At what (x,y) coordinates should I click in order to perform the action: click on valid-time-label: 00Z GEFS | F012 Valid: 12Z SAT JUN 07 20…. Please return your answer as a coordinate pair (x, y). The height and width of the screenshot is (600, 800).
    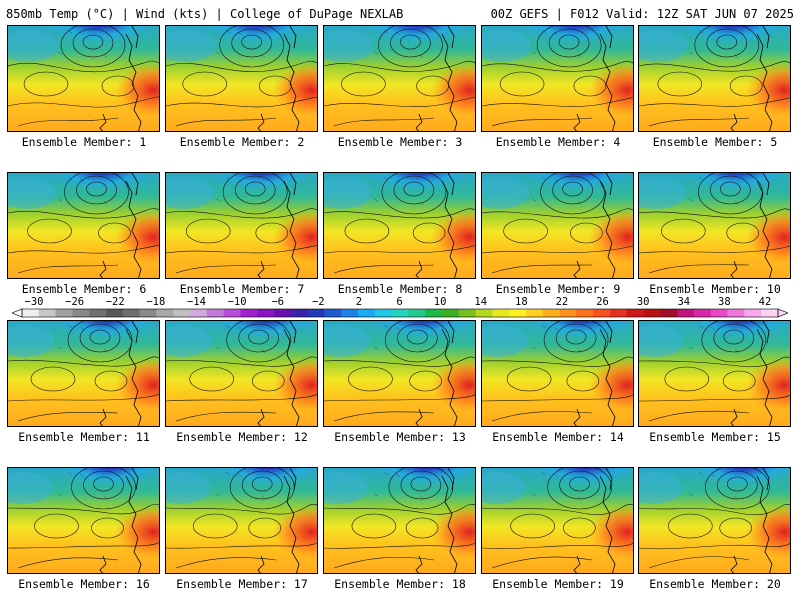
    Looking at the image, I should click on (642, 14).